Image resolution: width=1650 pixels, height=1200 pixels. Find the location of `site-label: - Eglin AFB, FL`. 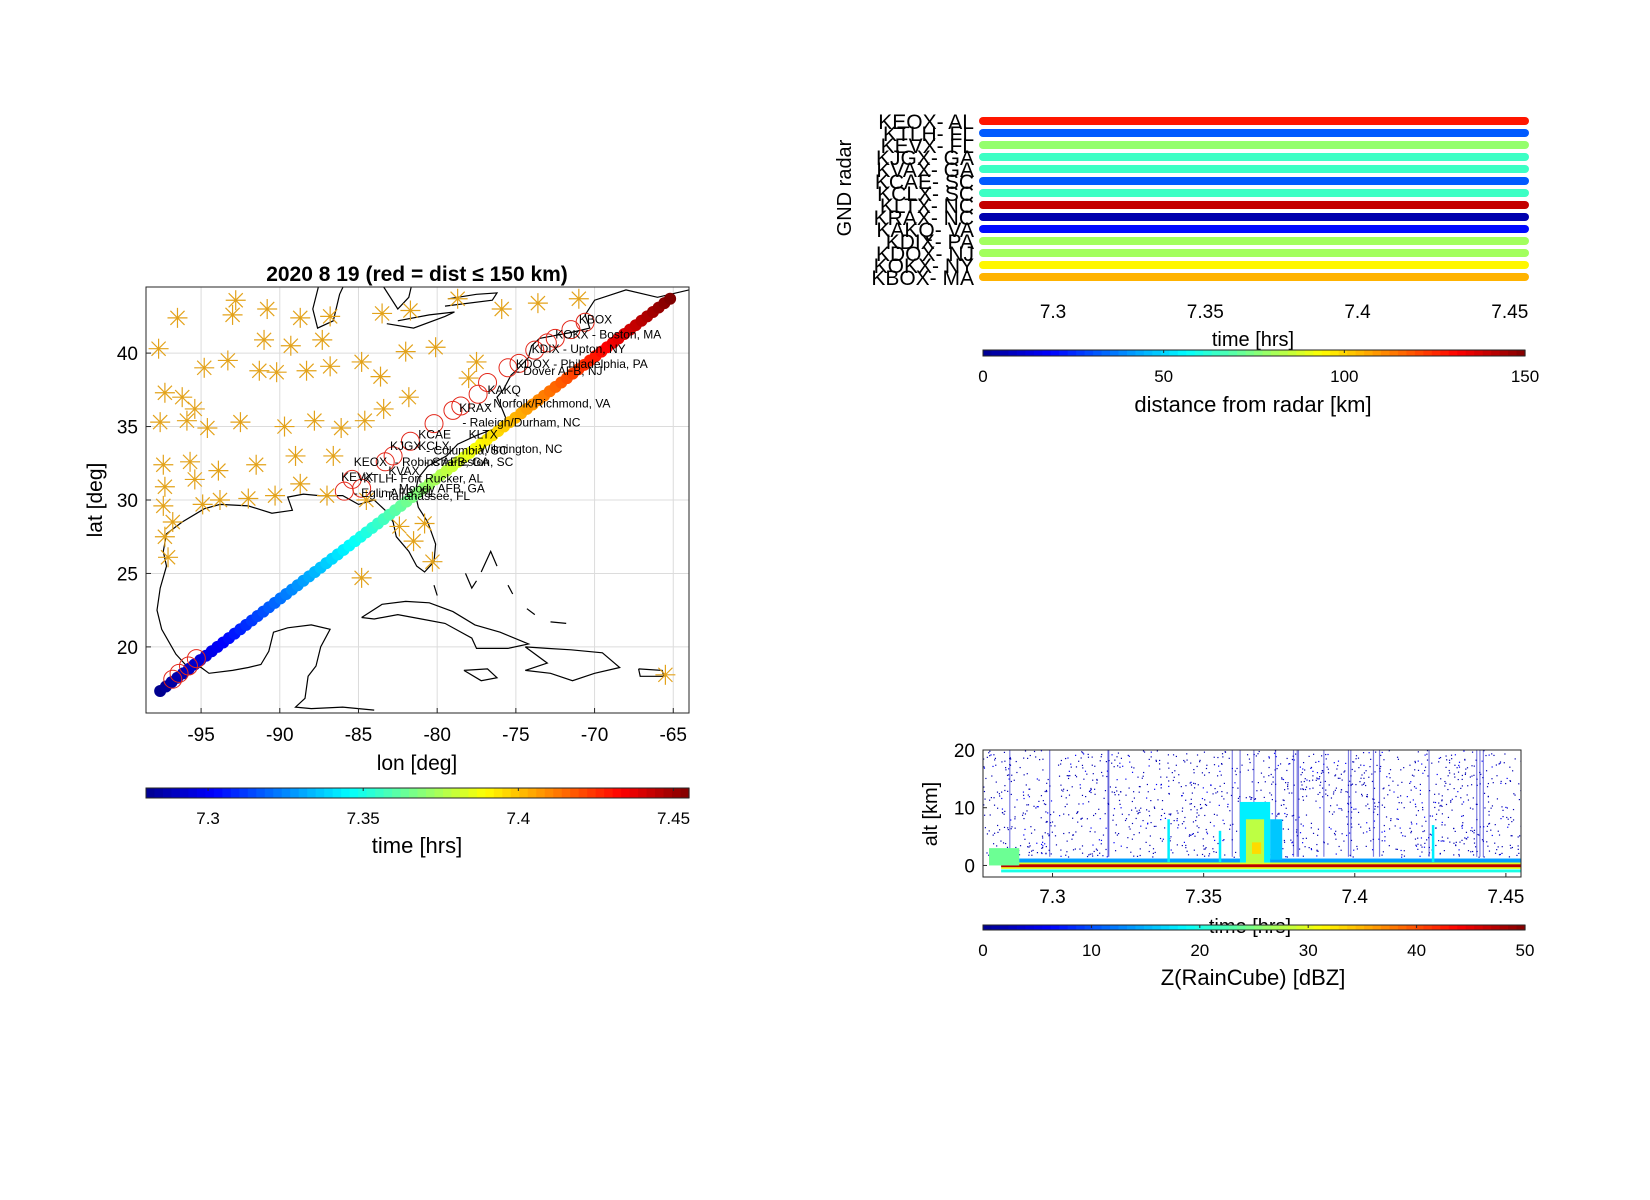

site-label: - Eglin AFB, FL is located at coordinates (394, 493).